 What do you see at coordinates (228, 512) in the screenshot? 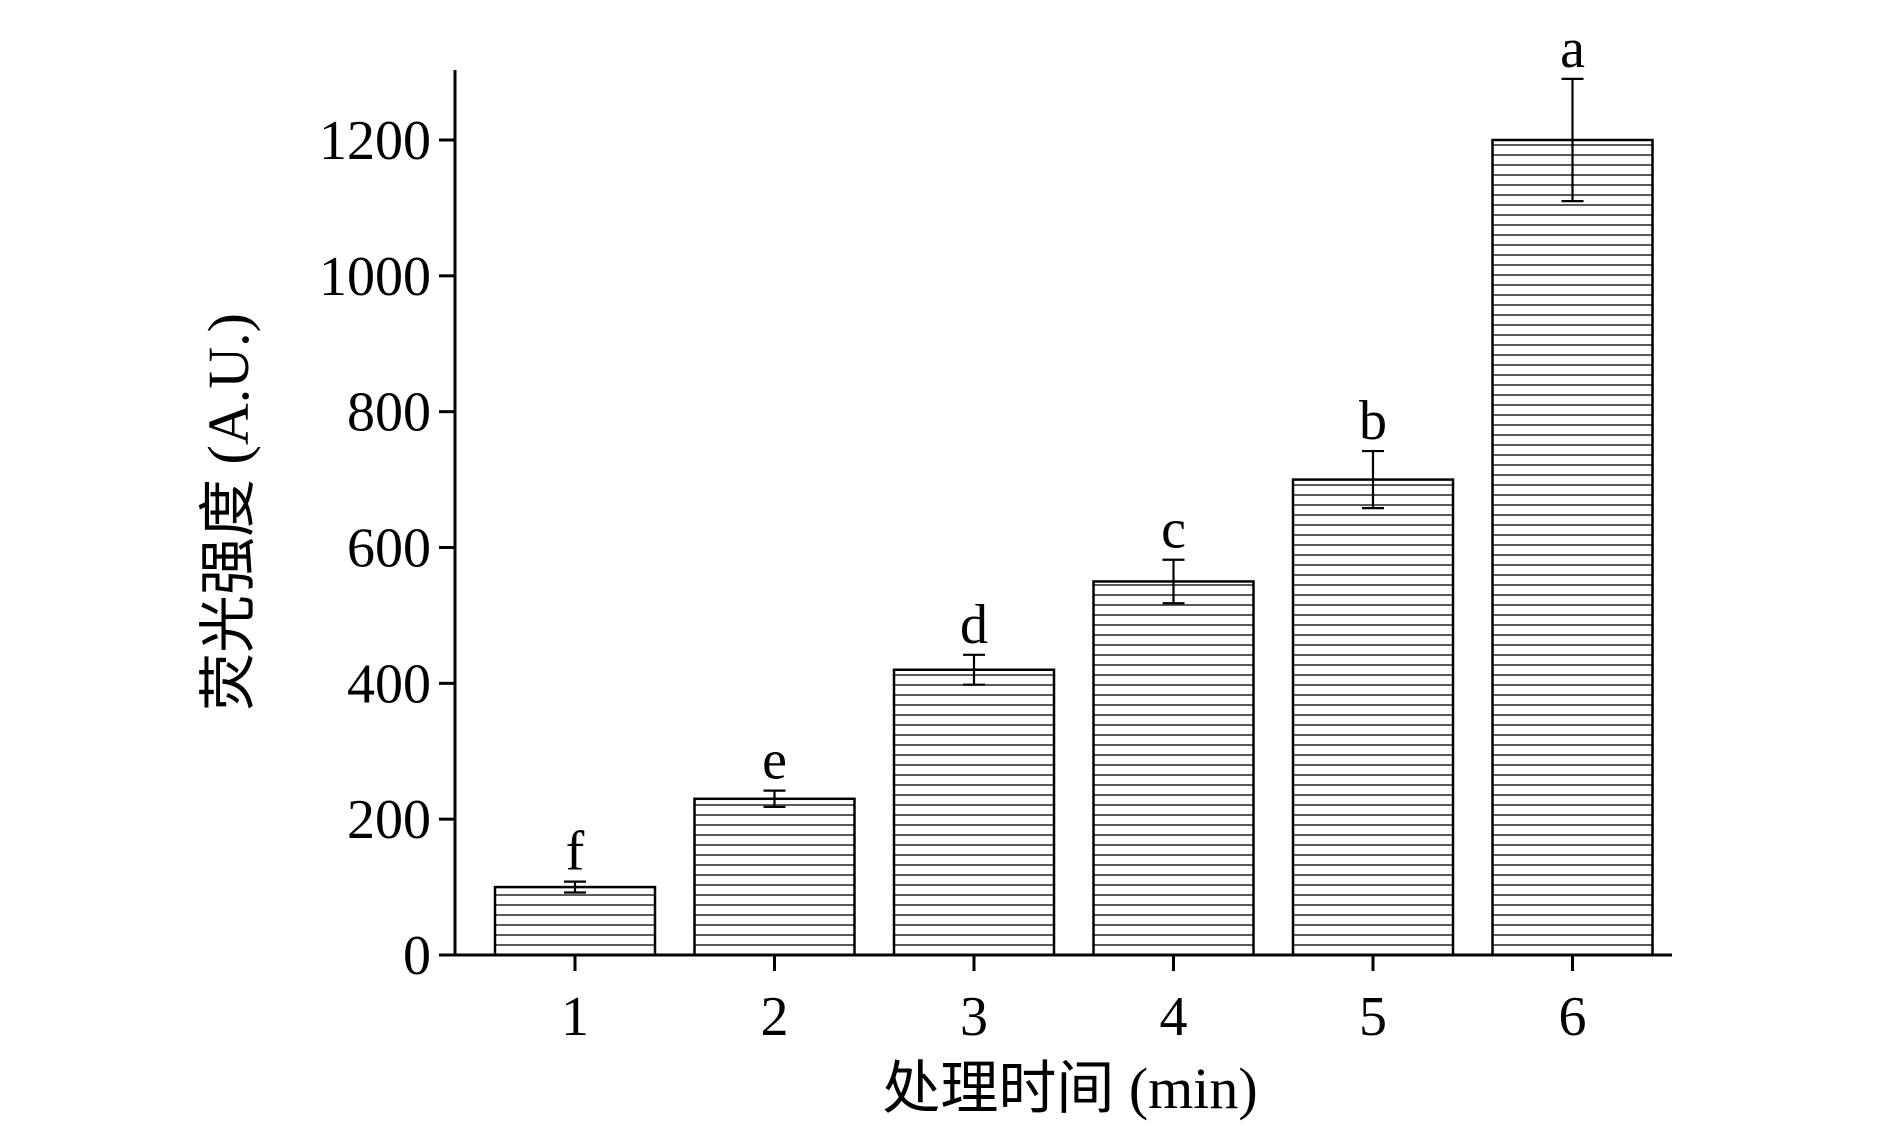
I see `y-axis-title: 荧光强度 (A.U.)` at bounding box center [228, 512].